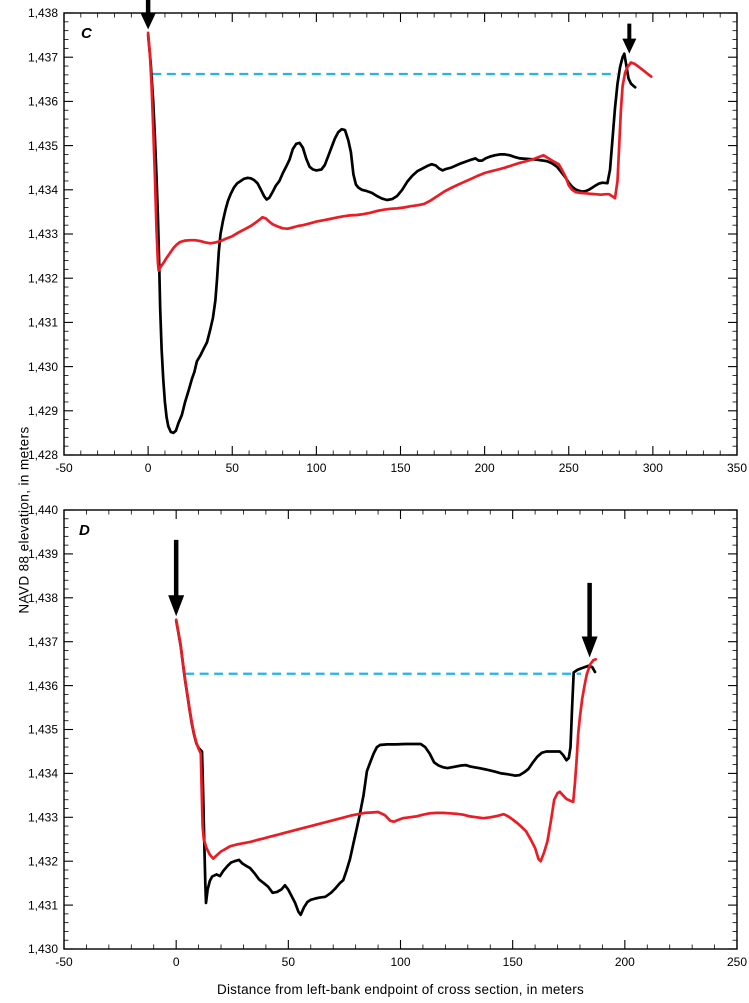 This screenshot has width=749, height=1003. Describe the element at coordinates (43, 554) in the screenshot. I see `y-tick-label: 1,439` at that location.